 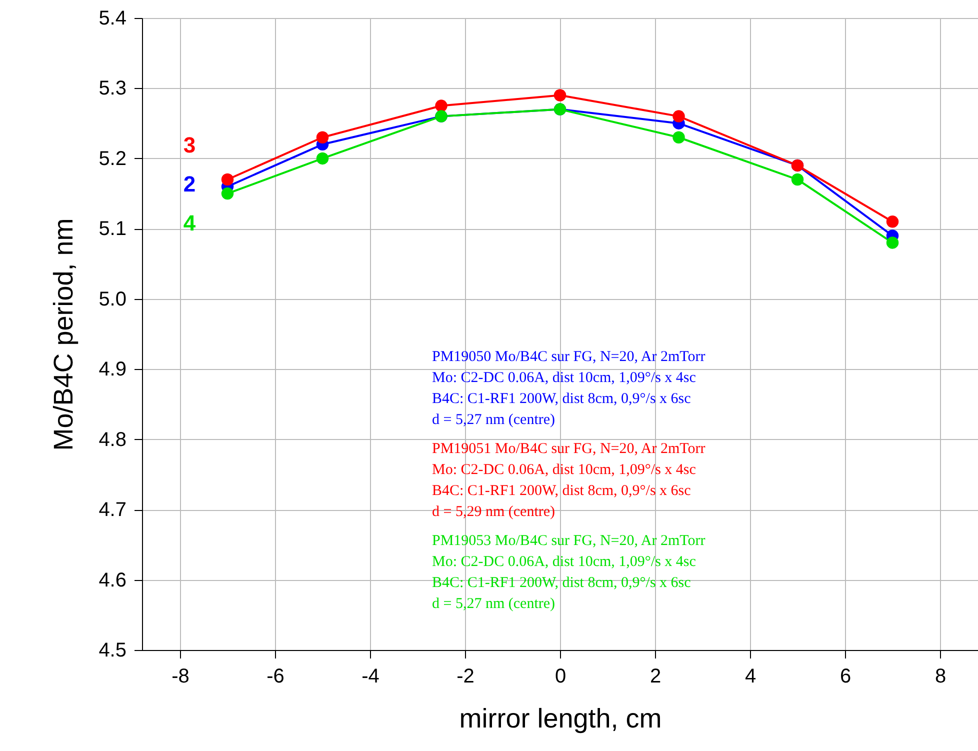 What do you see at coordinates (494, 512) in the screenshot?
I see `annotation: d = 5,29 nm (centre)` at bounding box center [494, 512].